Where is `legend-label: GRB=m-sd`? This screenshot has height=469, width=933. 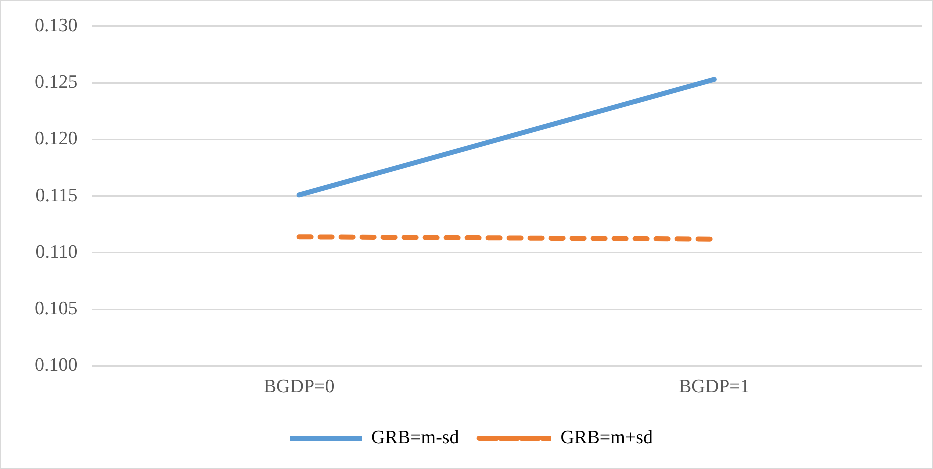 legend-label: GRB=m-sd is located at coordinates (416, 437).